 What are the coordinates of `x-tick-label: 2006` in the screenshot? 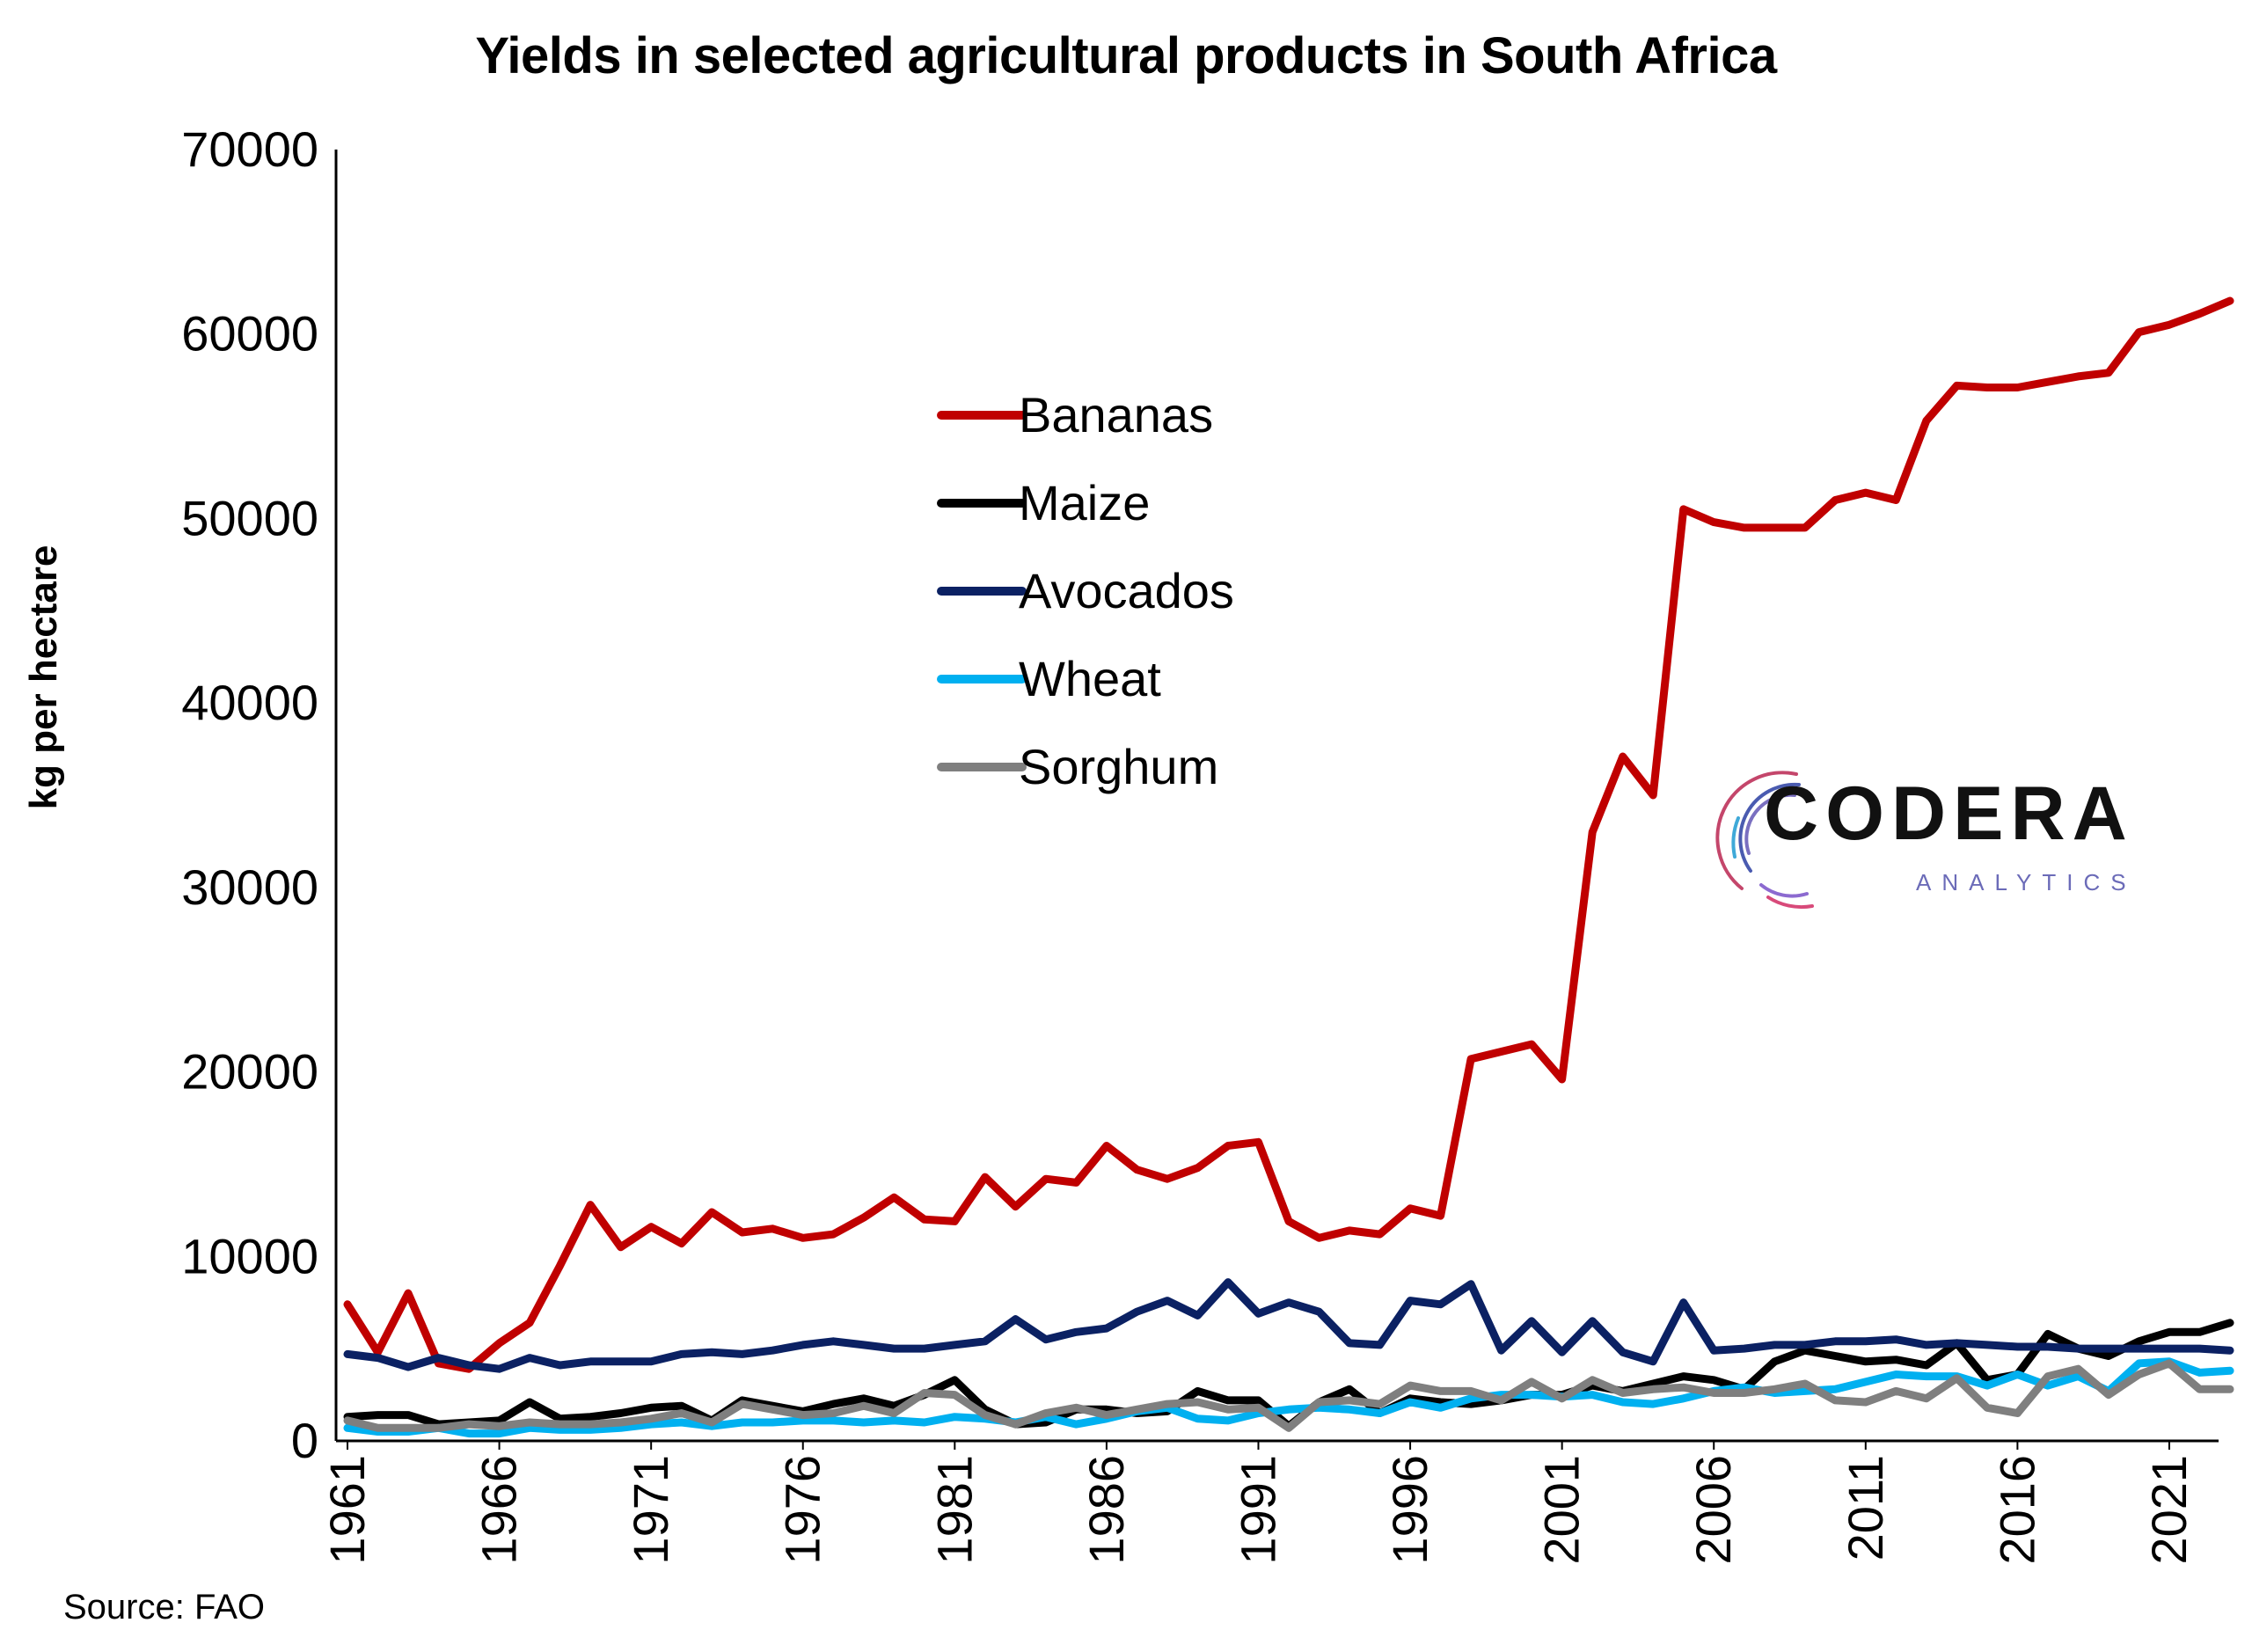 It's located at (1713, 1510).